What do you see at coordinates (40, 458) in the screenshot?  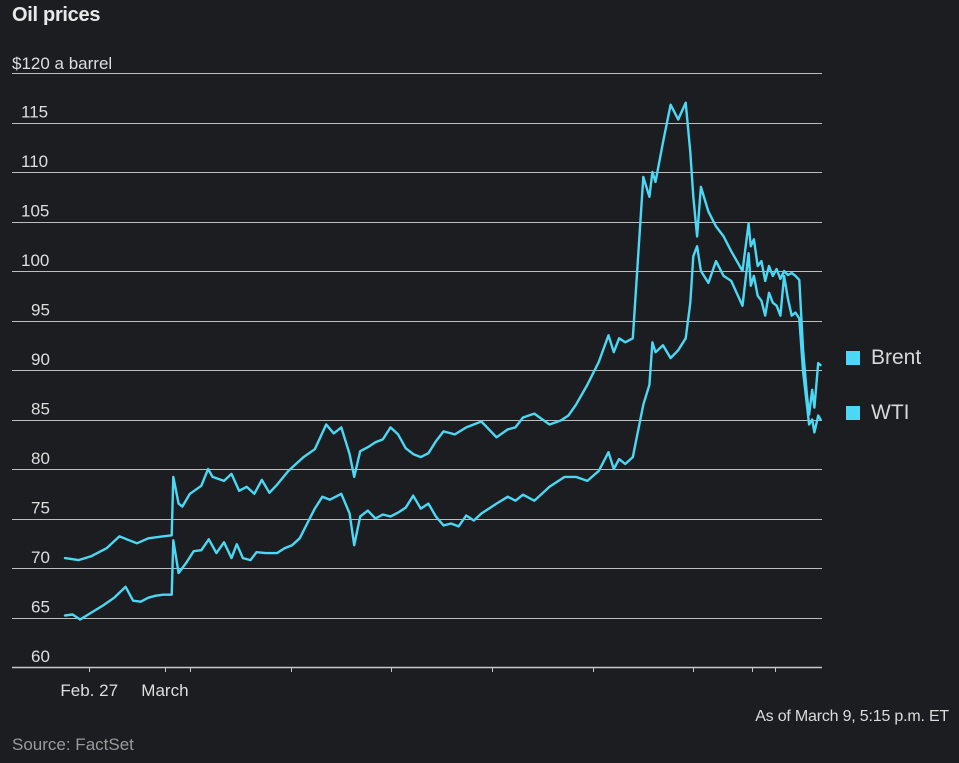 I see `y-tick-label-80: 80` at bounding box center [40, 458].